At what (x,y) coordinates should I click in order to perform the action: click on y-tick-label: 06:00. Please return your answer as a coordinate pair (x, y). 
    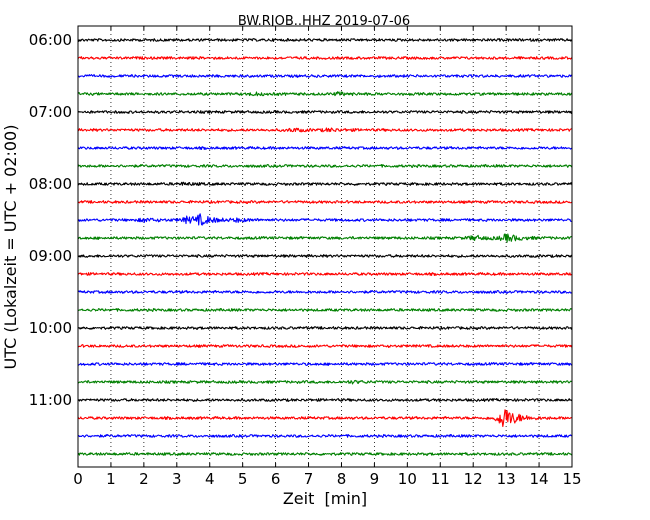
    Looking at the image, I should click on (50, 40).